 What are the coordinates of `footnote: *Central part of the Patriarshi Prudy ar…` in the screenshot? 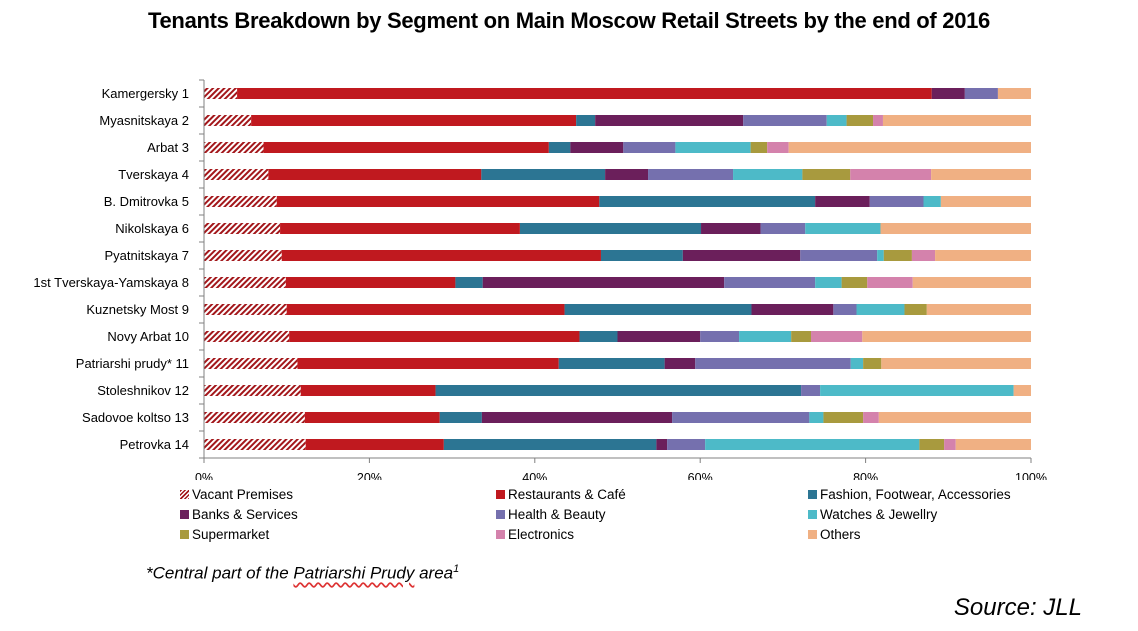 It's located at (302, 573).